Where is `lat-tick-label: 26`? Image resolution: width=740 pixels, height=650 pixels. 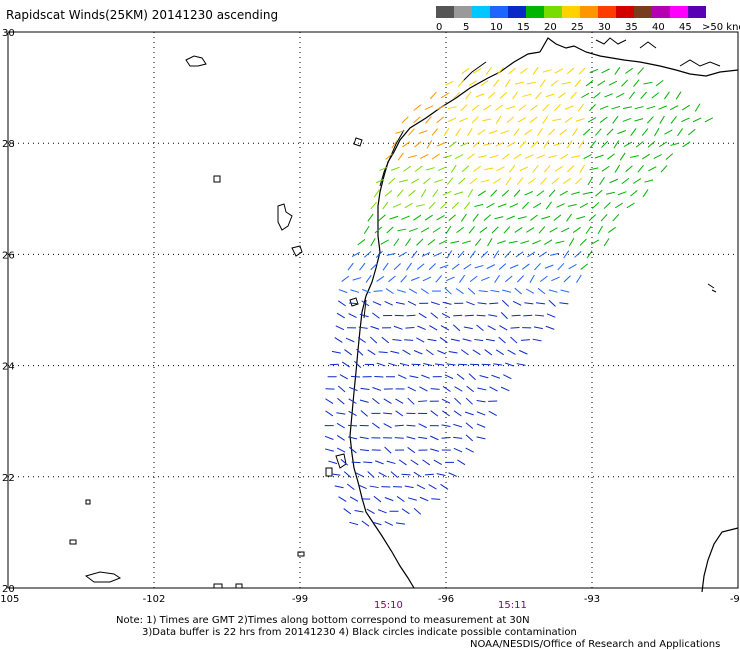
lat-tick-label: 26 is located at coordinates (8, 255).